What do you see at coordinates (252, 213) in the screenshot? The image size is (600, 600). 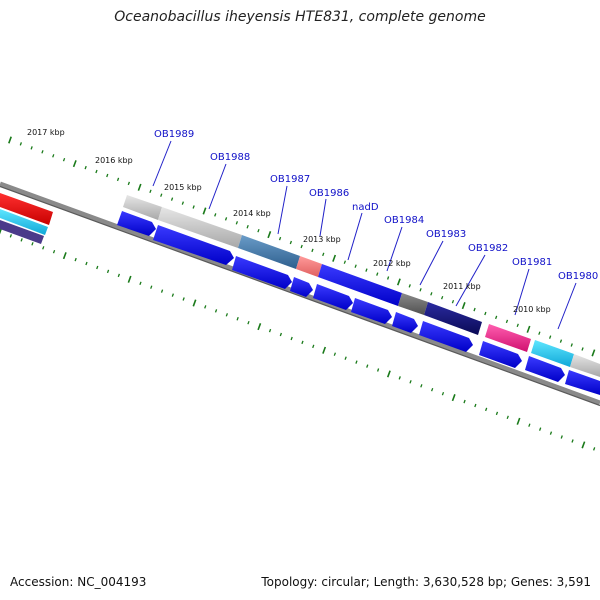 I see `scale-label-2014: 2014 kbp` at bounding box center [252, 213].